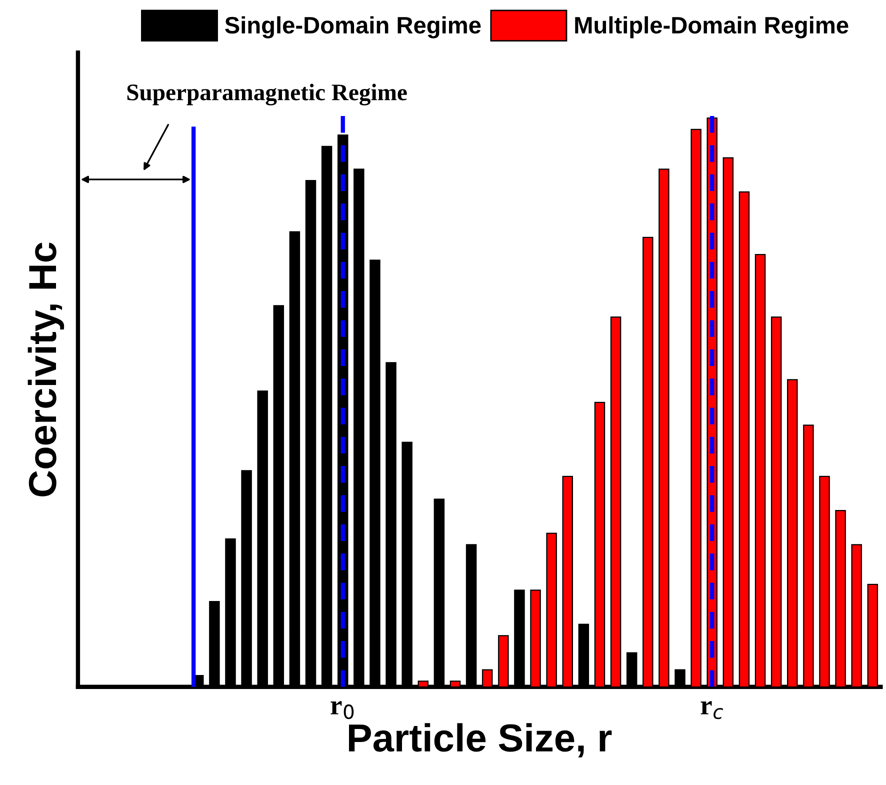  I want to click on x-tick-label: r$_{c}$, so click(712, 710).